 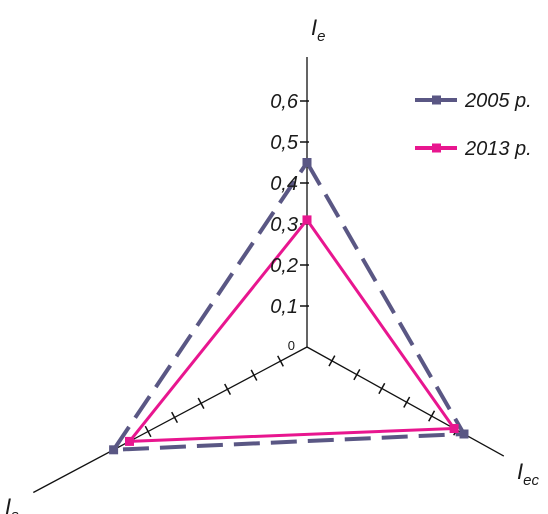 What do you see at coordinates (498, 101) in the screenshot?
I see `legend-label: 2005 p.` at bounding box center [498, 101].